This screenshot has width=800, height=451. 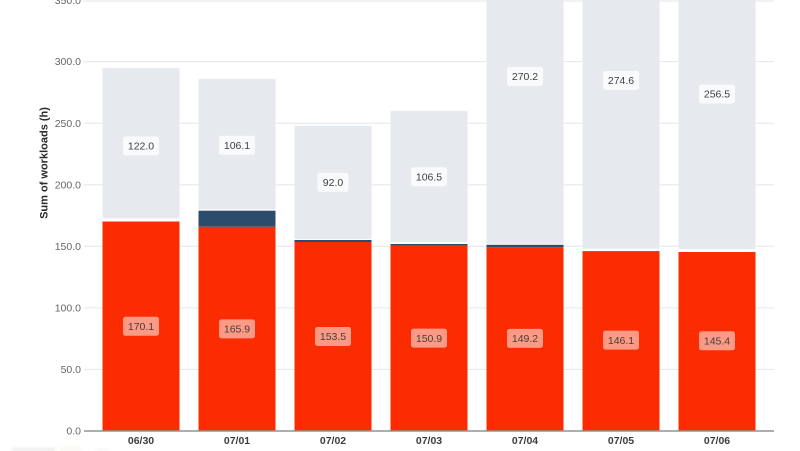 I want to click on svg-text: 350.0, so click(x=68, y=3).